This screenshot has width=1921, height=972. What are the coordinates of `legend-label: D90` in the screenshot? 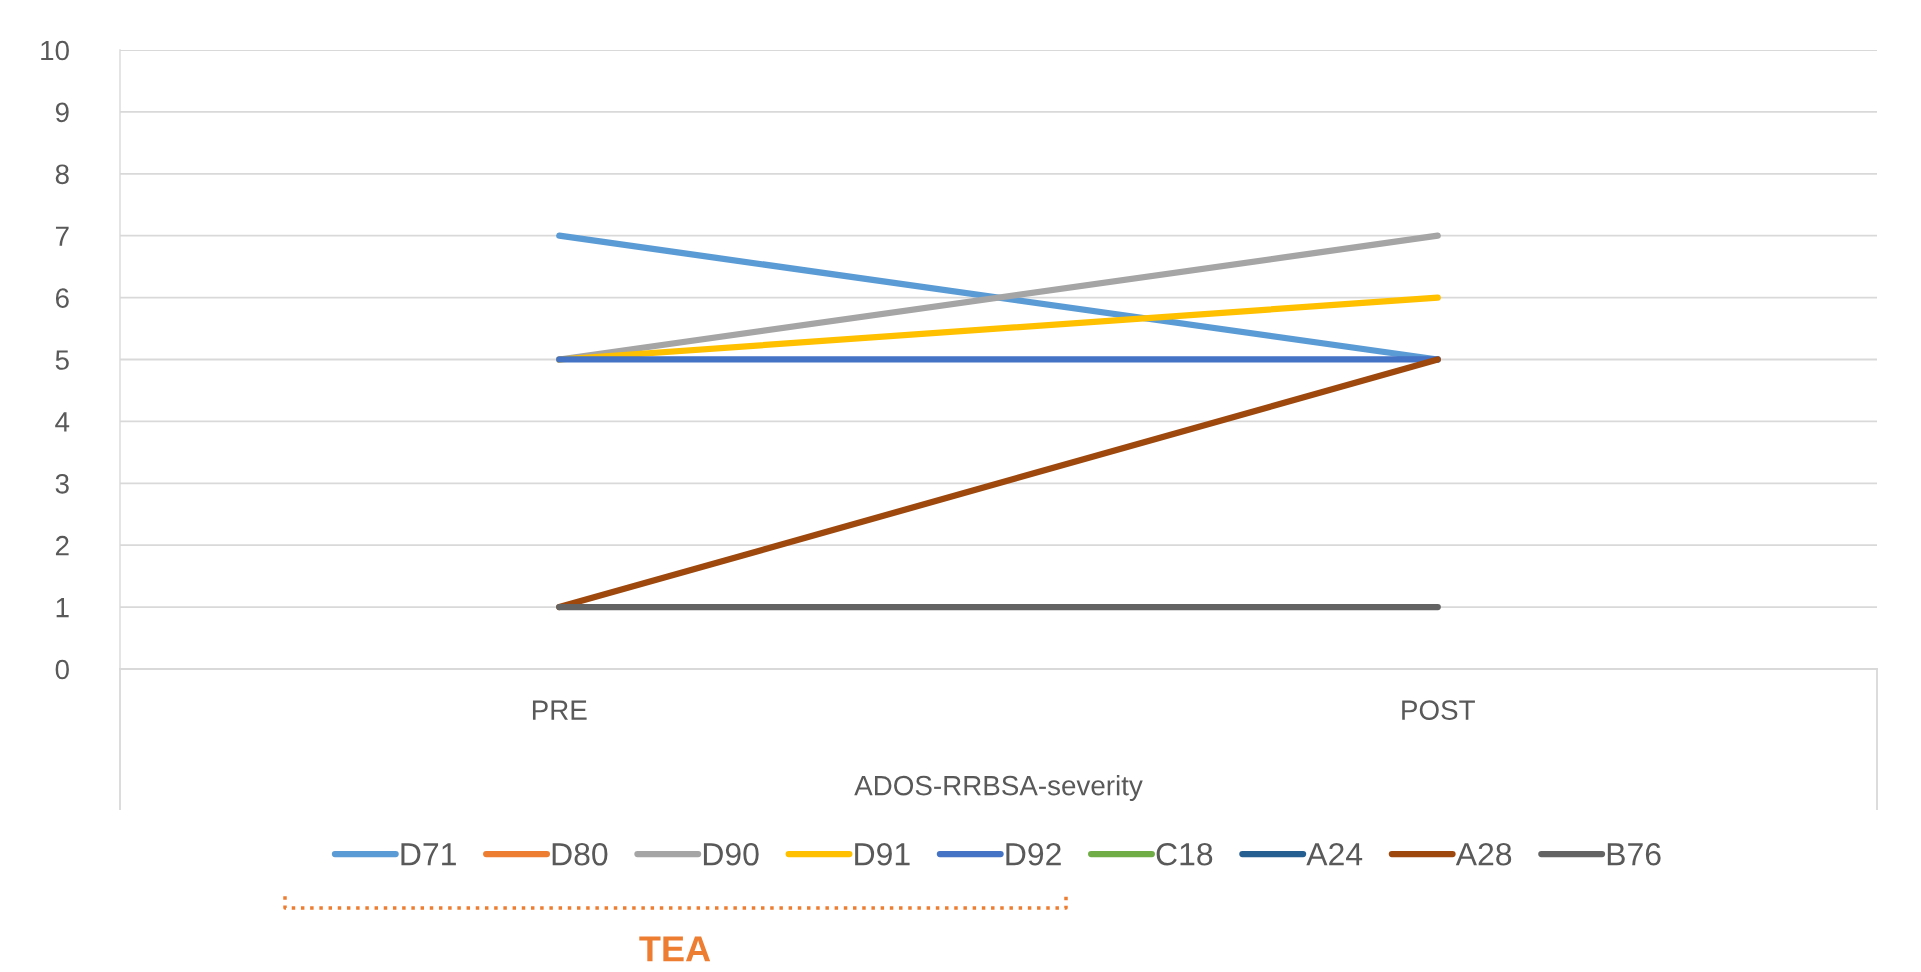 It's located at (731, 854).